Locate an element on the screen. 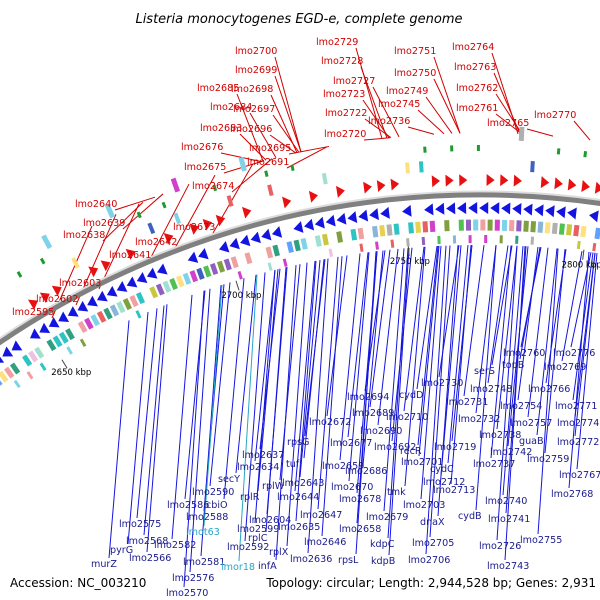  reverse-gene-label: lmo2635 is located at coordinates (299, 527).